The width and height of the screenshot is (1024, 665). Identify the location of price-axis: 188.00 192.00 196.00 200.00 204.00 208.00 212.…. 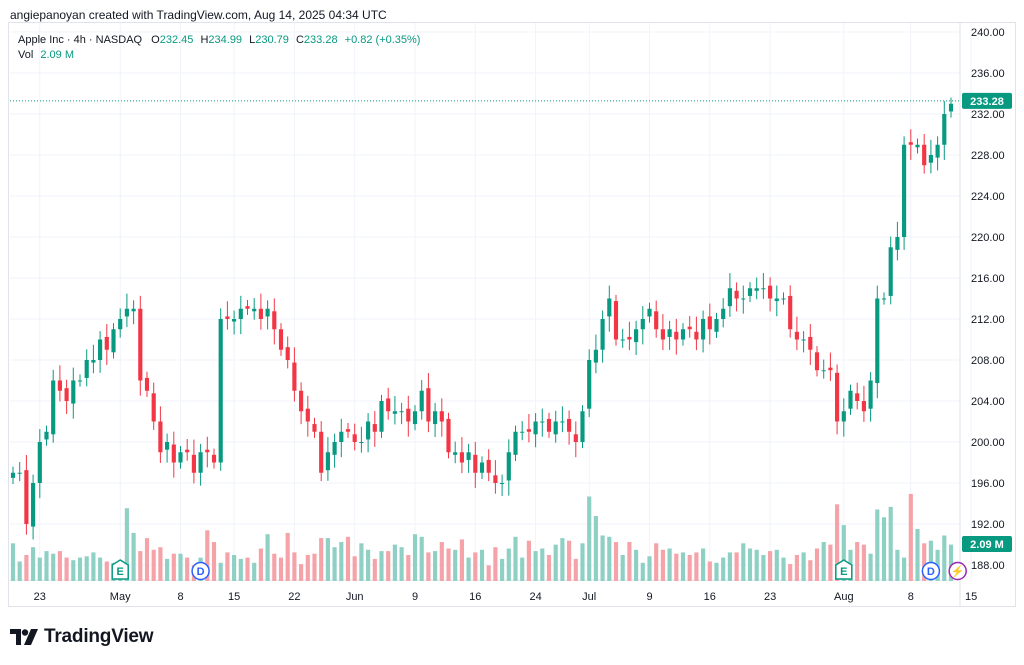
(988, 299).